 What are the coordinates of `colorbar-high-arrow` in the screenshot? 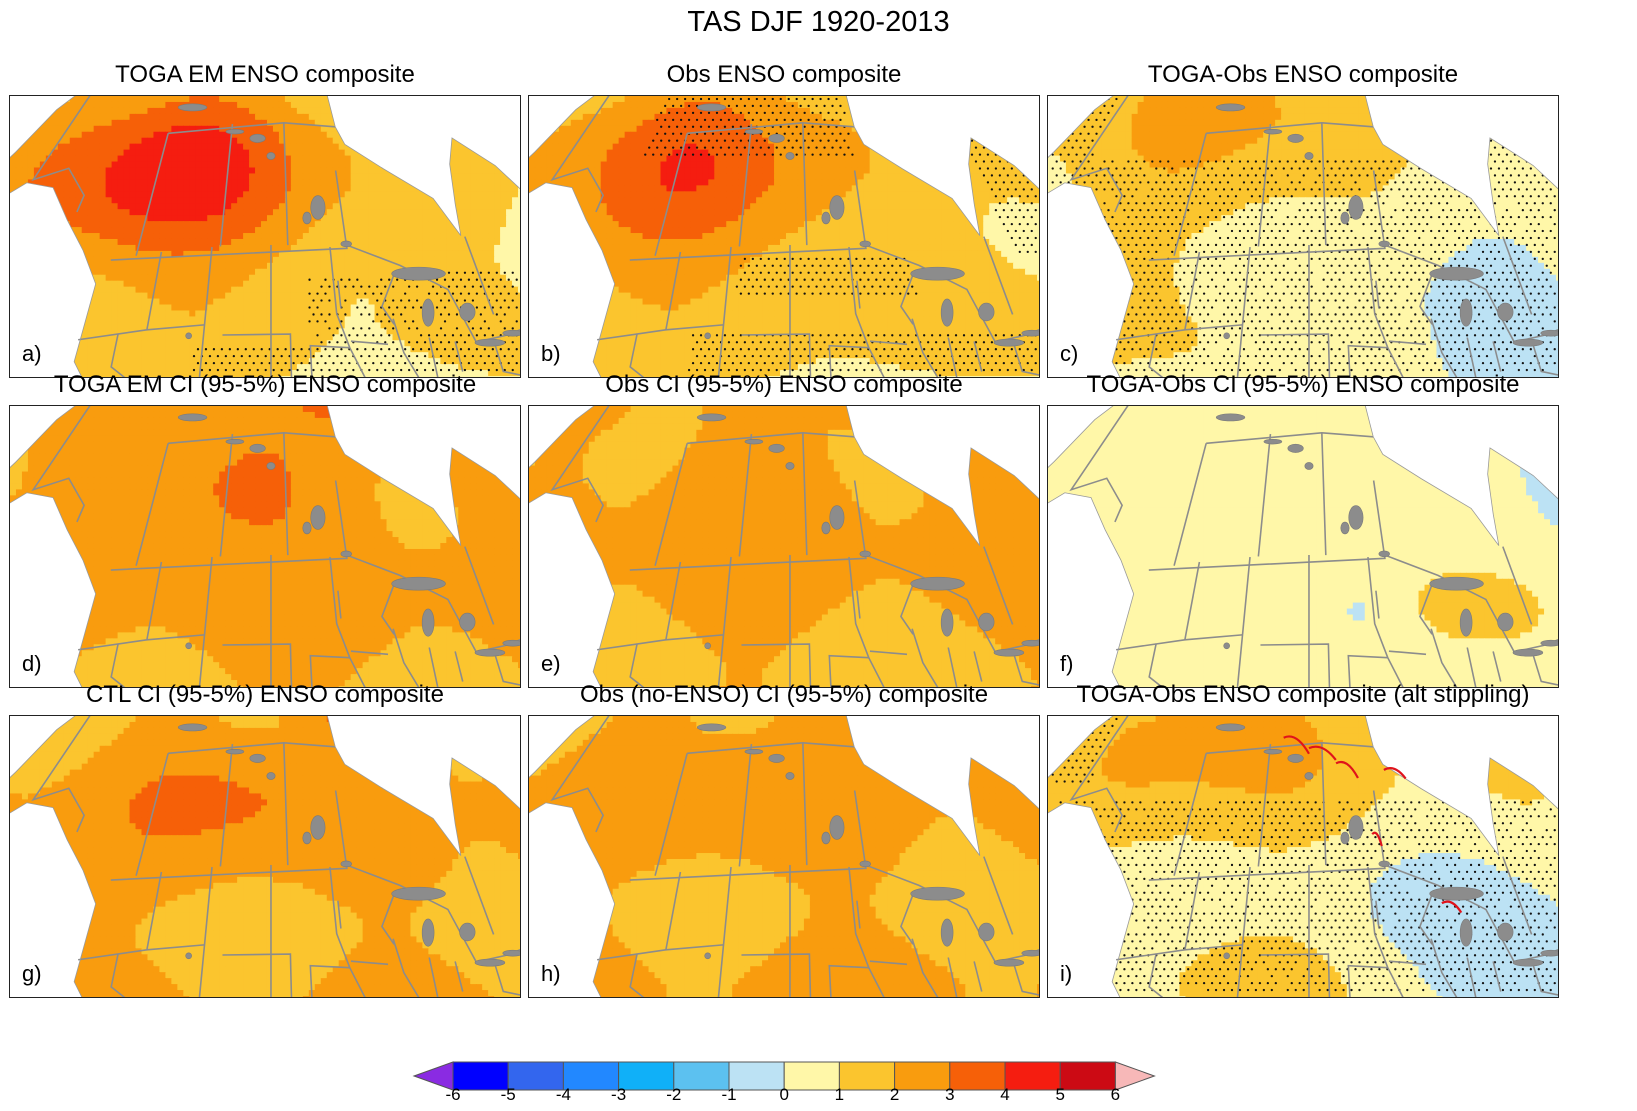 It's located at (1135, 1076).